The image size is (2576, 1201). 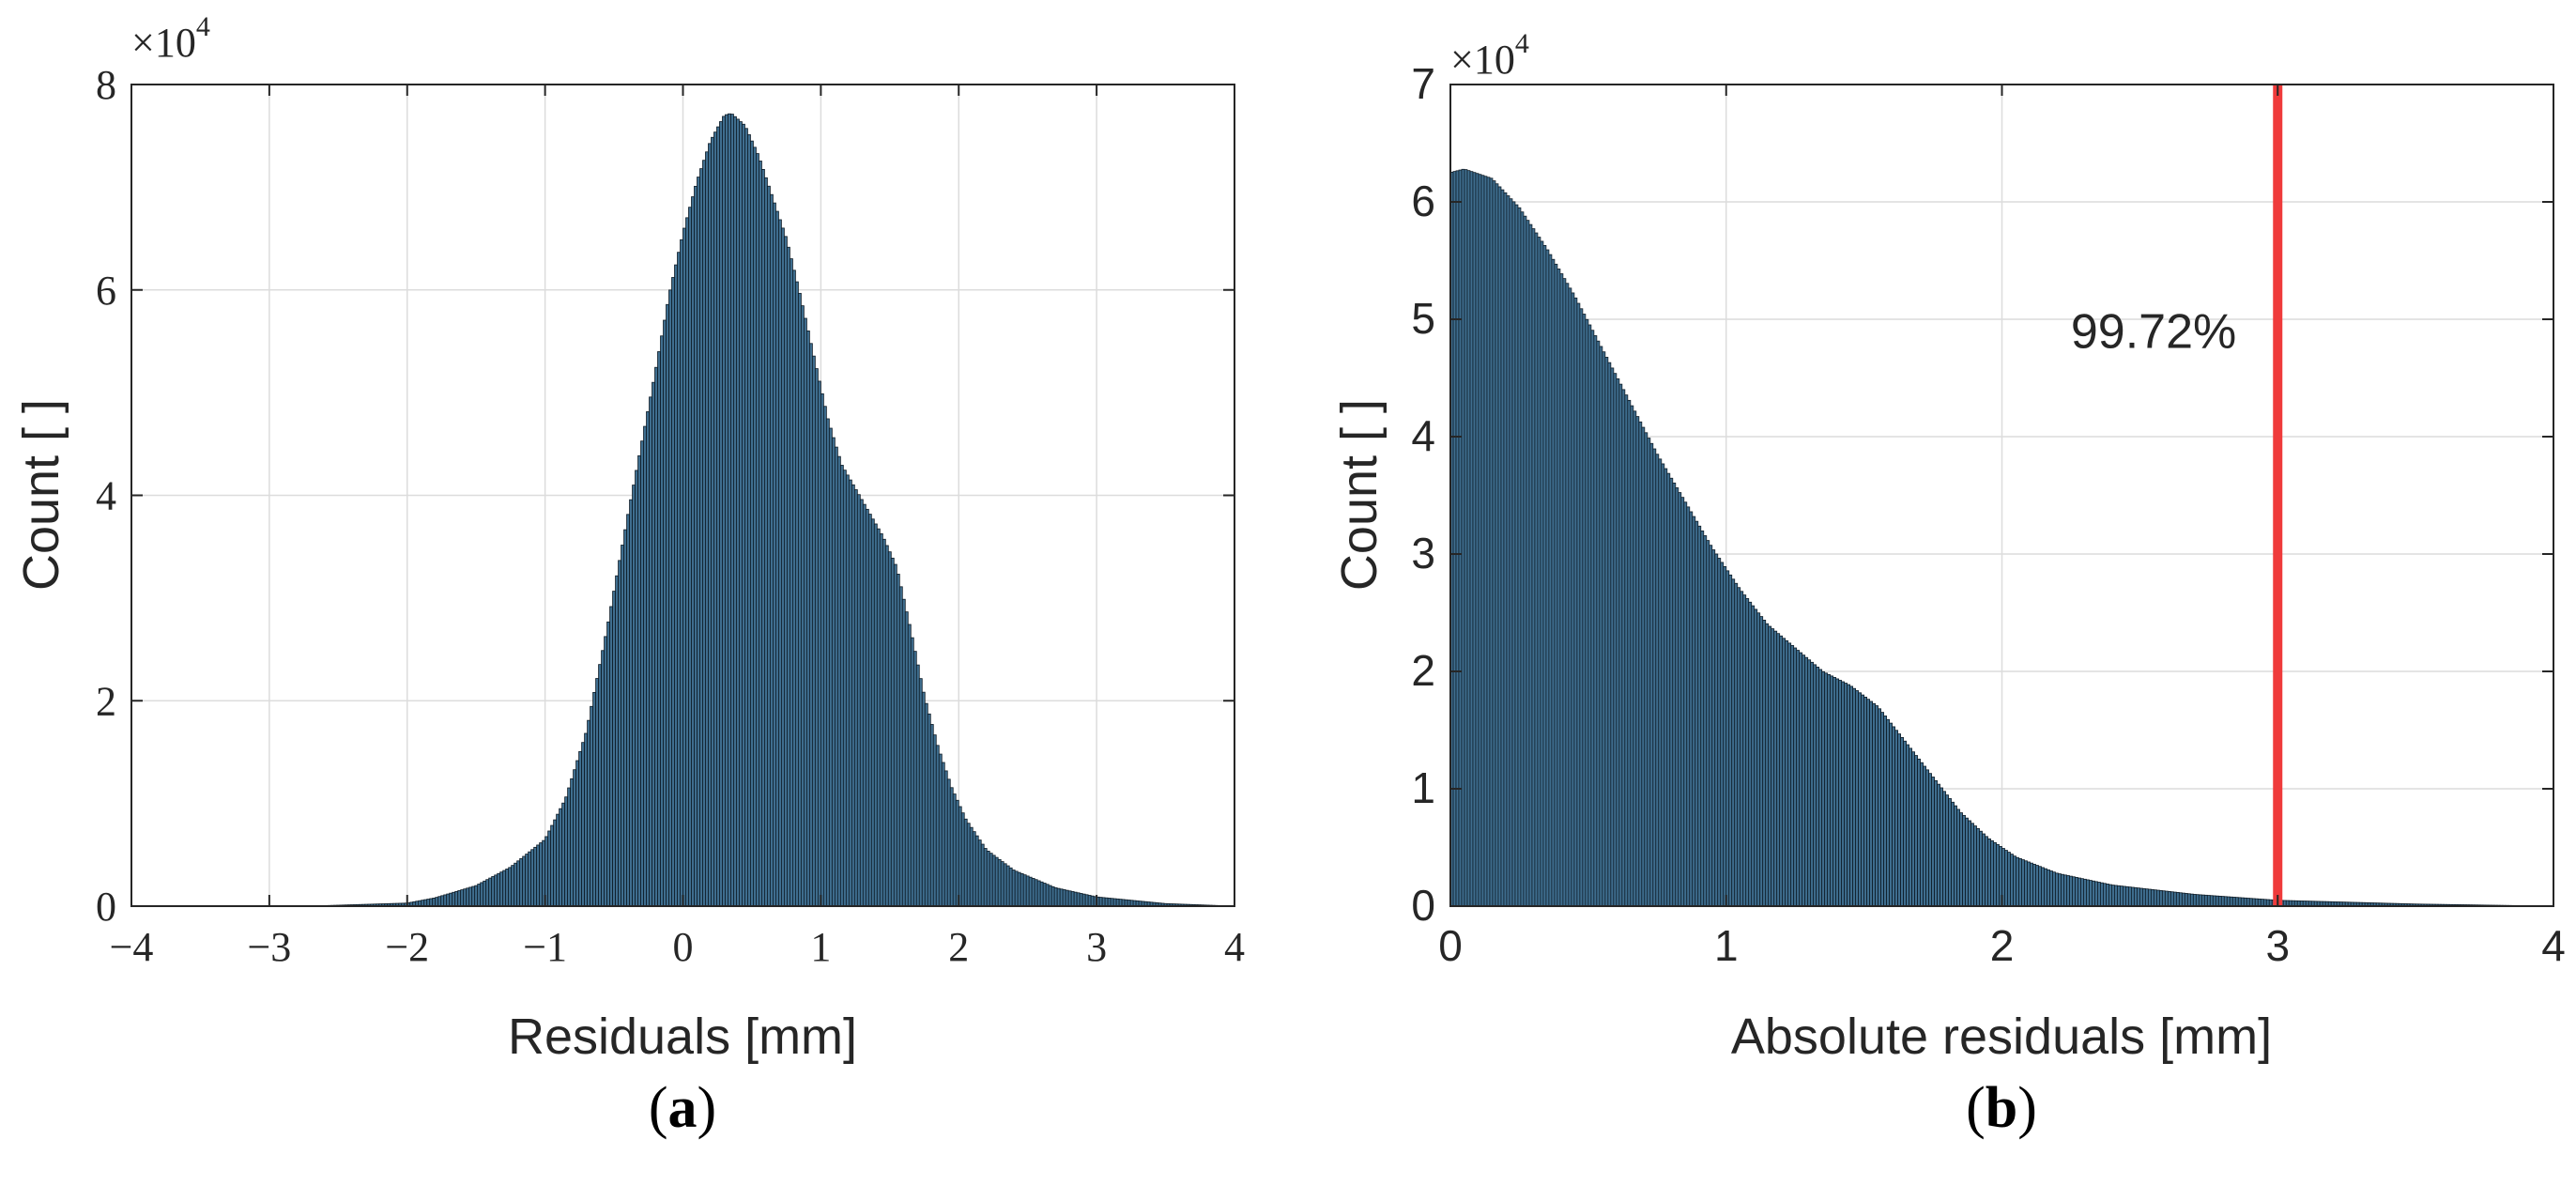 What do you see at coordinates (1423, 670) in the screenshot?
I see `chart-b-ytick-label-2: 2` at bounding box center [1423, 670].